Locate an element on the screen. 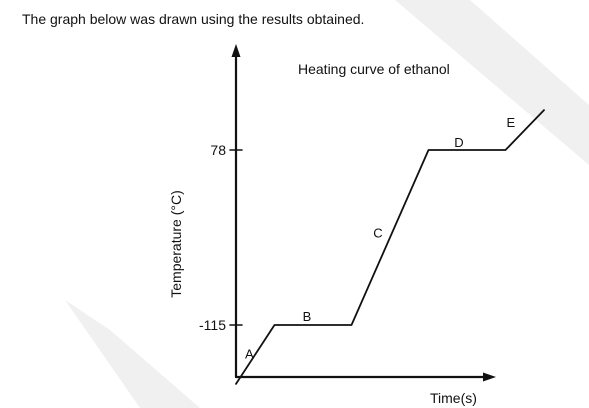 The image size is (589, 408). x-axis-arrow is located at coordinates (489, 377).